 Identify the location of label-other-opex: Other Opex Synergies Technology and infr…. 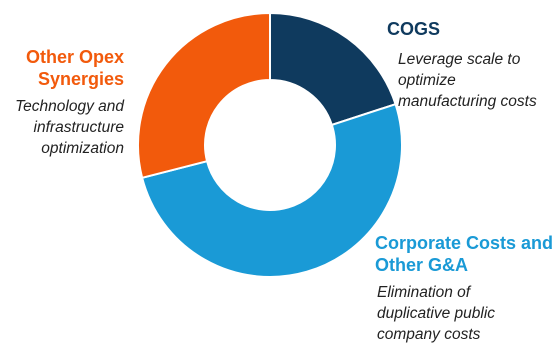
(69, 102).